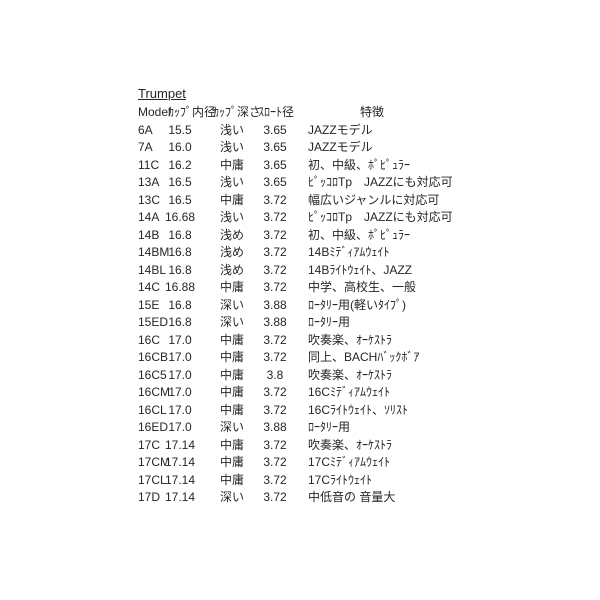  What do you see at coordinates (153, 322) in the screenshot?
I see `model-cell: 15ED` at bounding box center [153, 322].